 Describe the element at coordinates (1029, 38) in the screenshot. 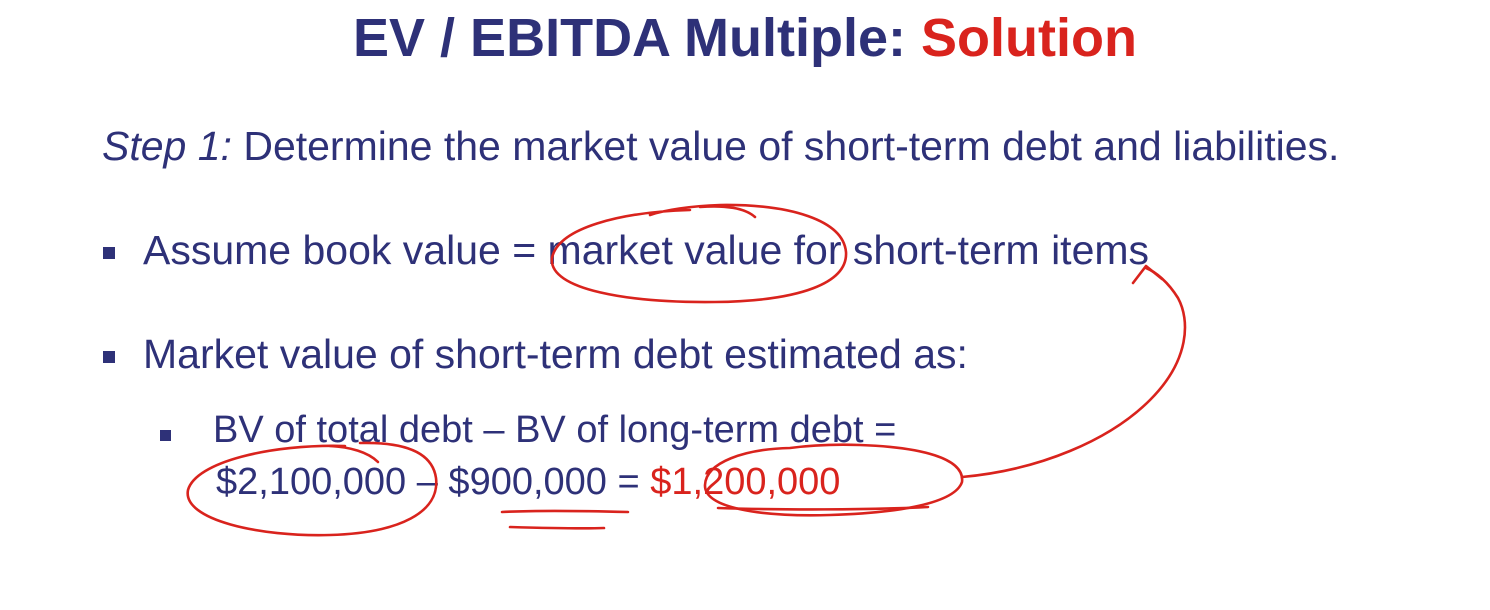

I see `title-accent: Solution` at that location.